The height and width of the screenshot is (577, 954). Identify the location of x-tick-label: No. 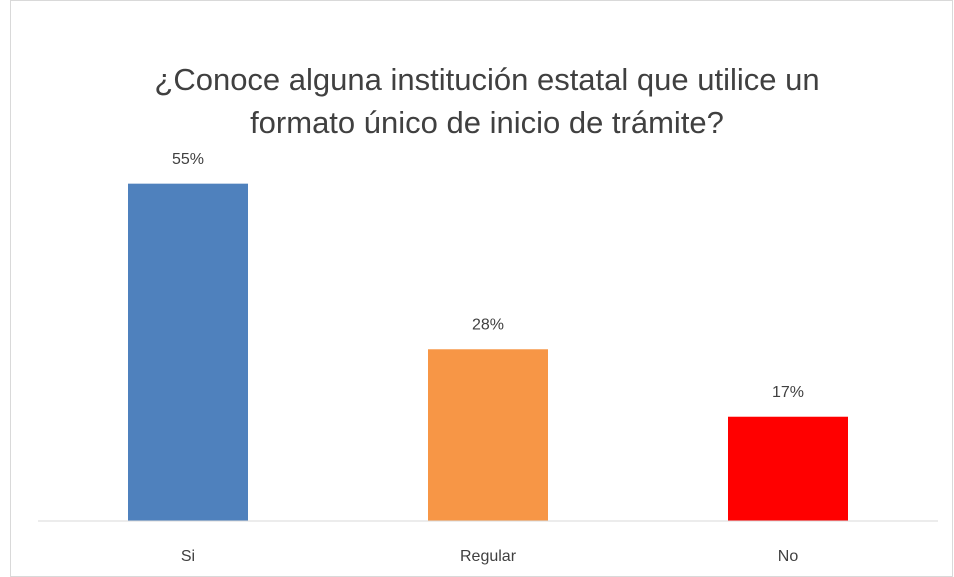
(788, 556).